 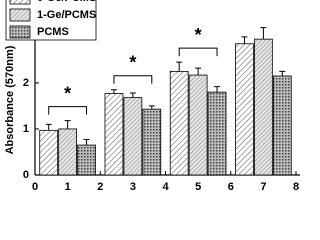 I want to click on legend-label: 0-Ge/PCMS, so click(x=66, y=2).